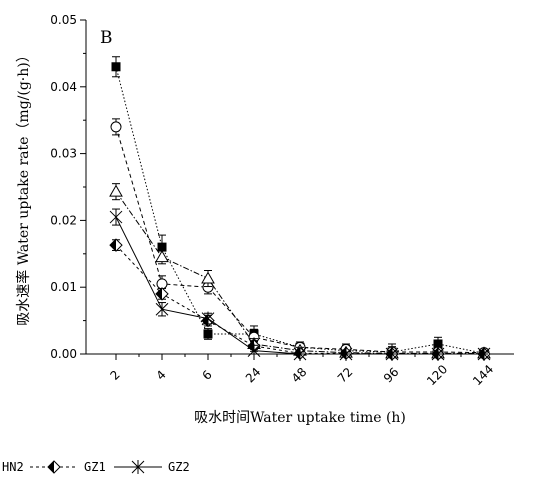  What do you see at coordinates (179, 467) in the screenshot?
I see `legend-label-gz2: GZ2` at bounding box center [179, 467].